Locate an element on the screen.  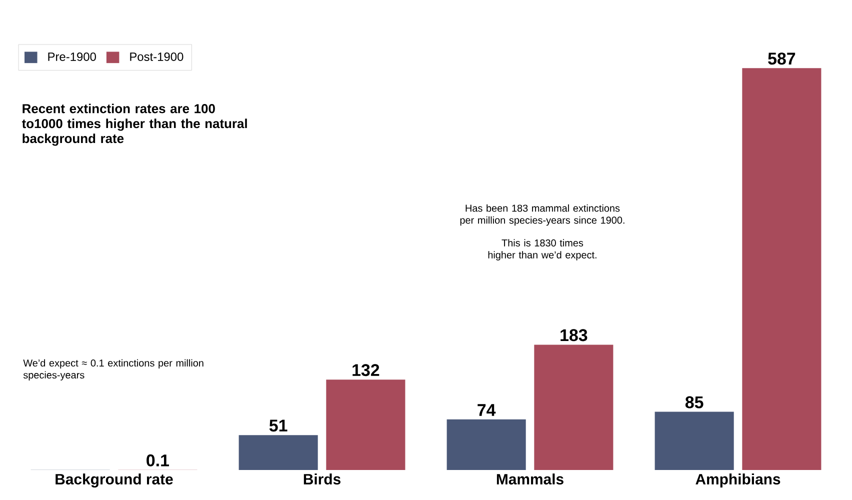
x-tick-label: Mammals is located at coordinates (530, 479).